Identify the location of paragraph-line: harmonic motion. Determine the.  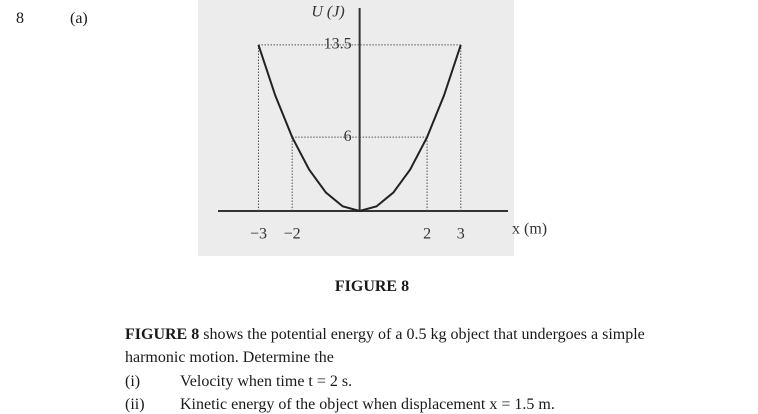
(229, 357).